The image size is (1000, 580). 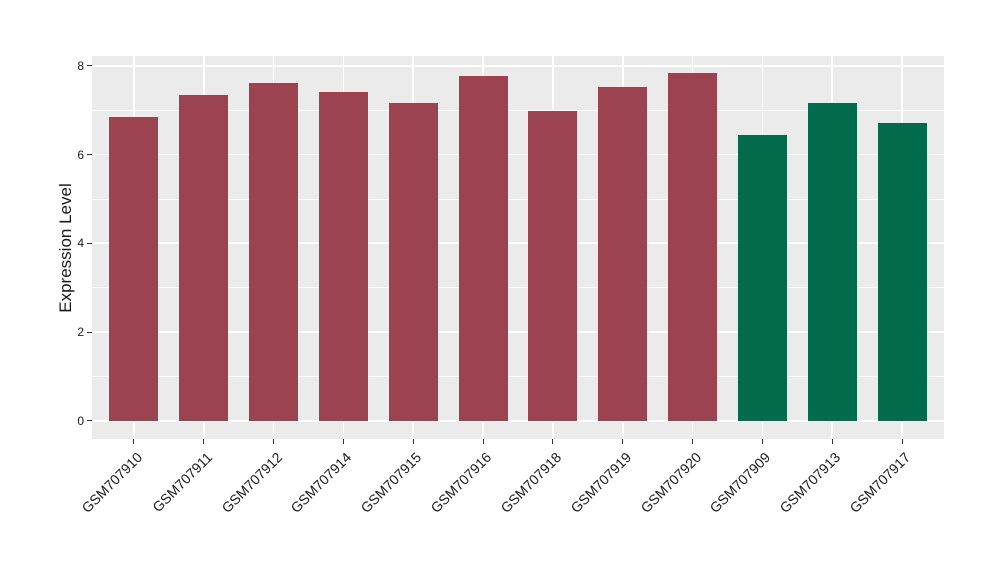 What do you see at coordinates (80, 65) in the screenshot?
I see `y-tick-label: 8` at bounding box center [80, 65].